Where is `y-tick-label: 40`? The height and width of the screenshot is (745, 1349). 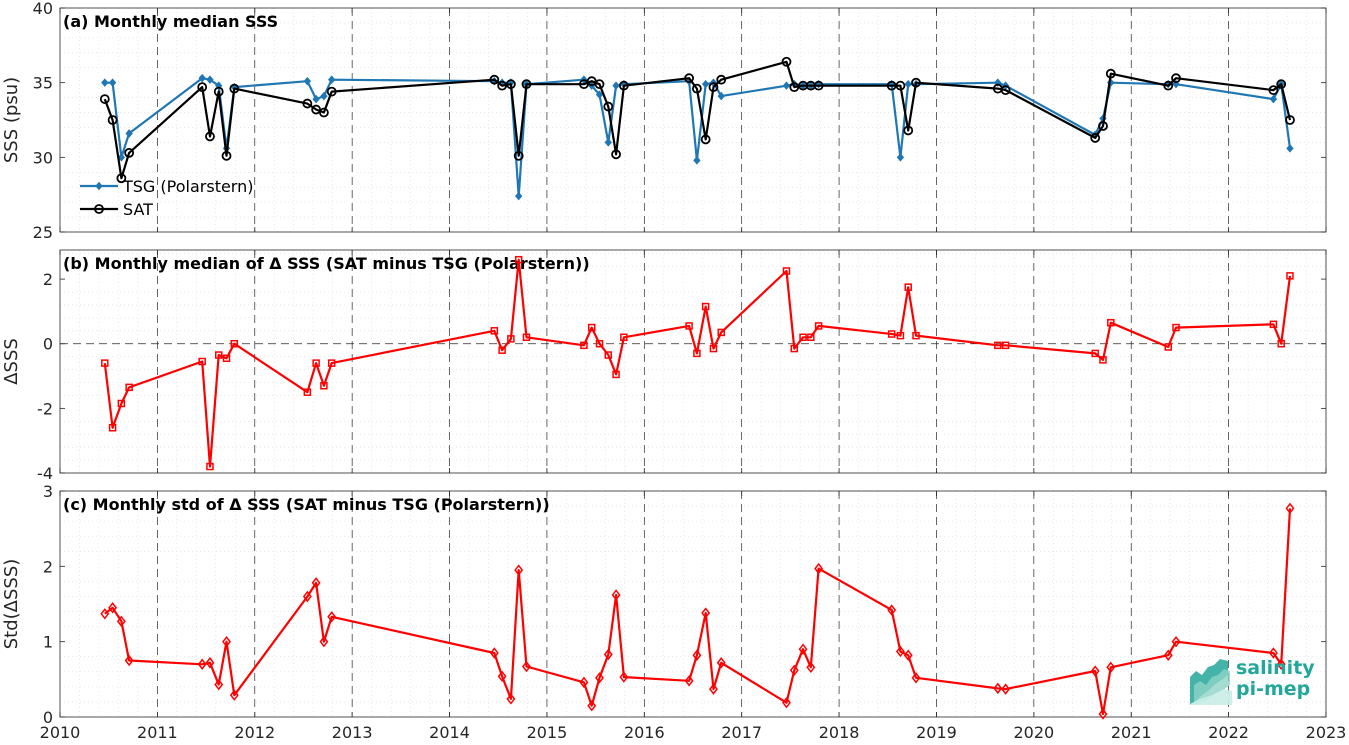 y-tick-label: 40 is located at coordinates (43, 9).